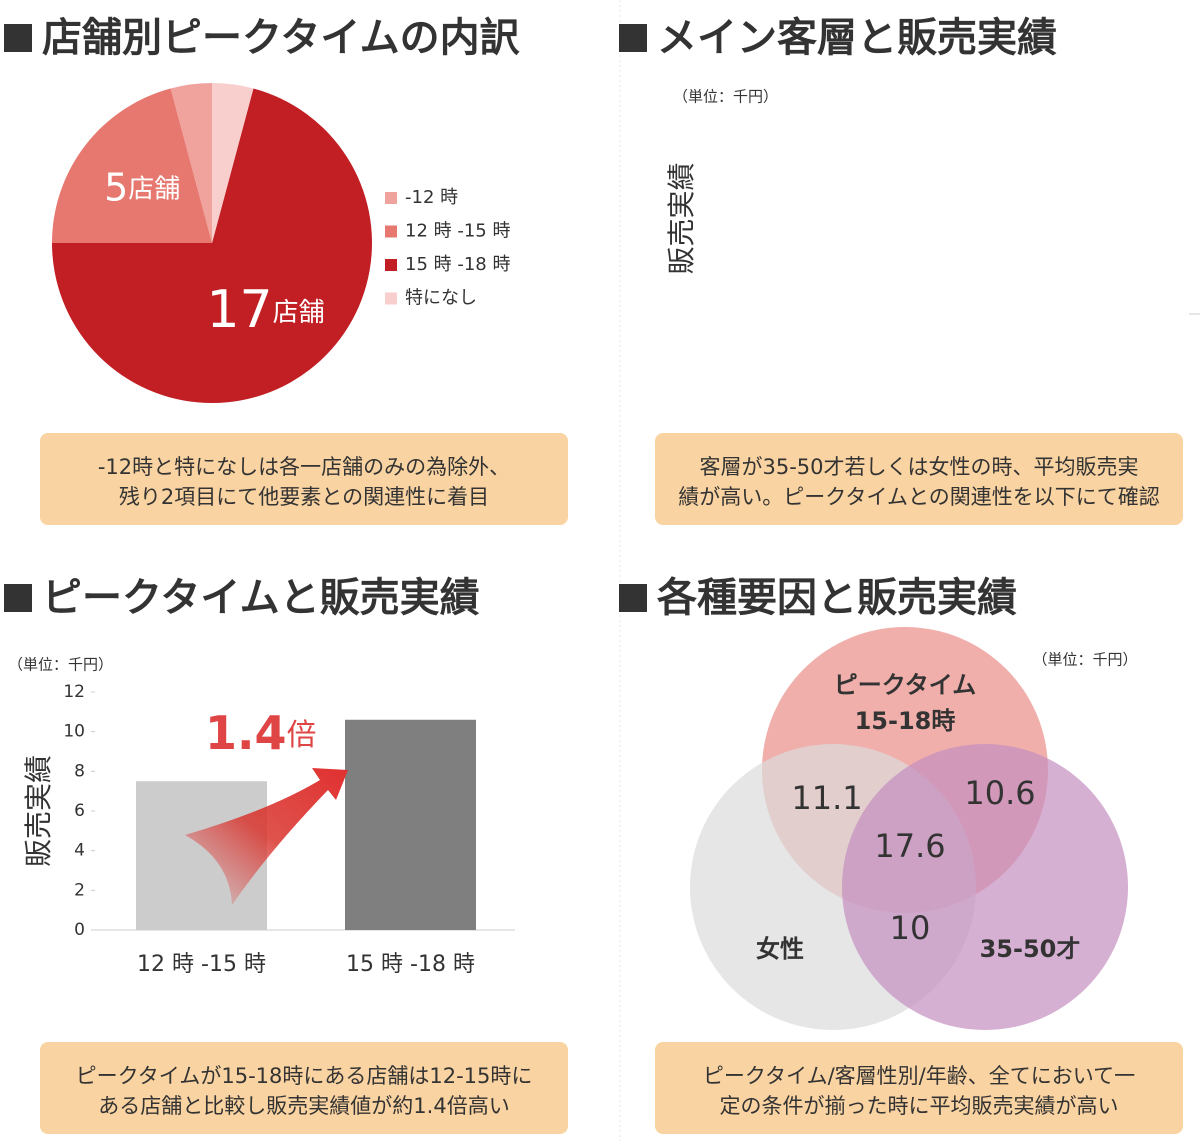  Describe the element at coordinates (304, 1076) in the screenshot. I see `note-text: ピークタイムが15-18時にある店舗は12-15時に` at that location.